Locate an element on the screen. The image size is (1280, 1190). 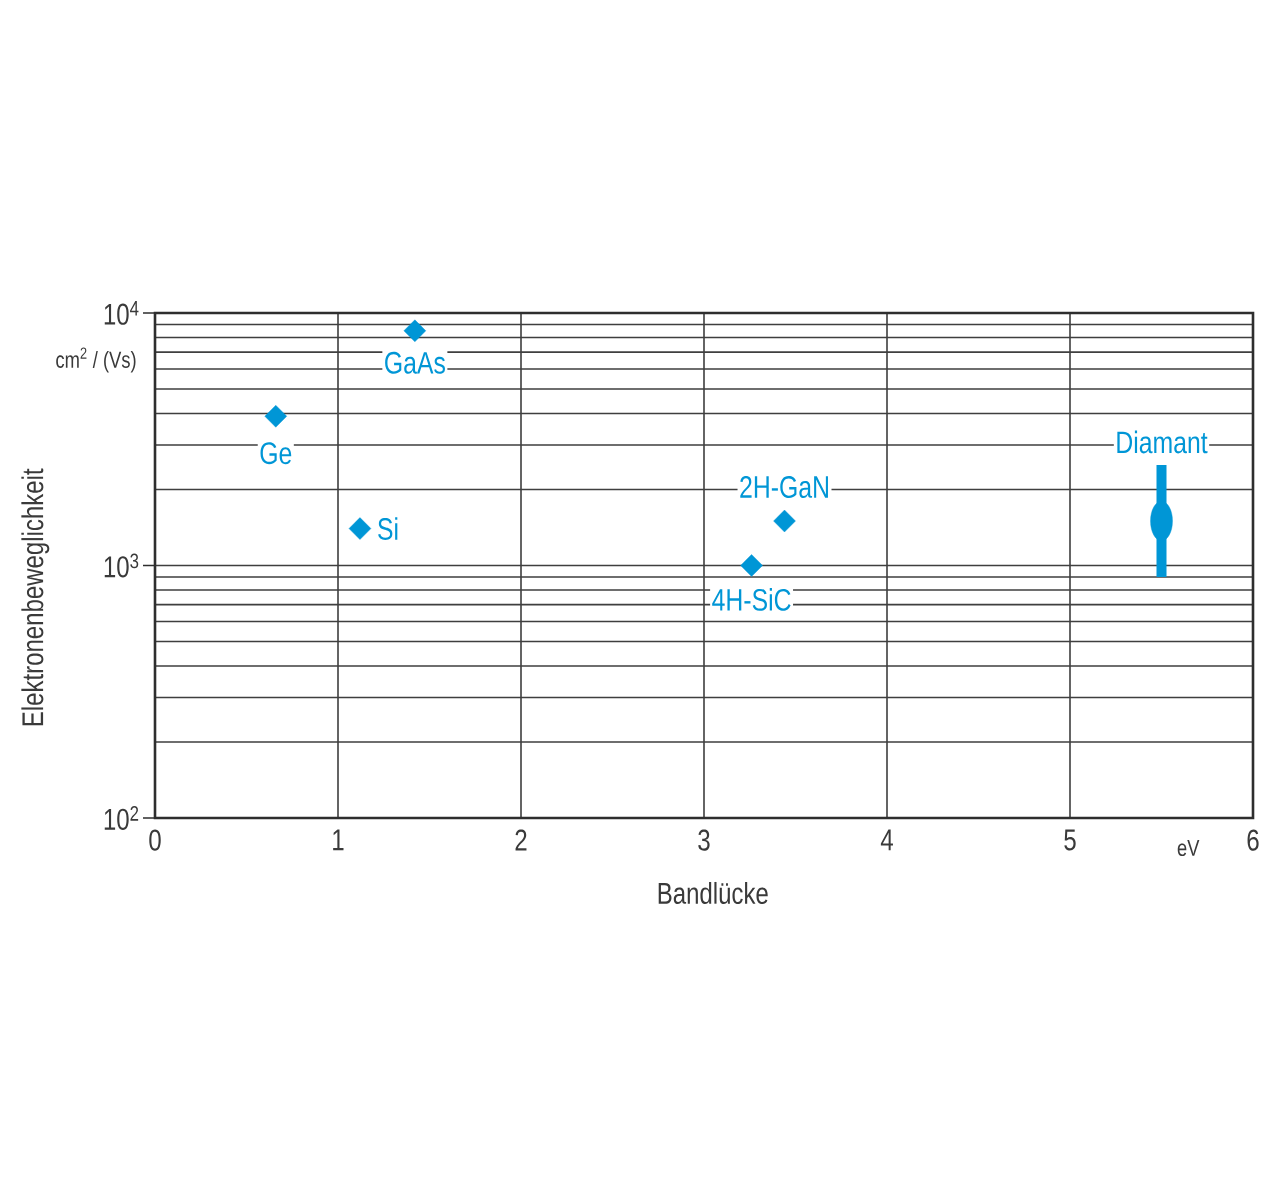
annotation: 4H-SiC is located at coordinates (751, 599).